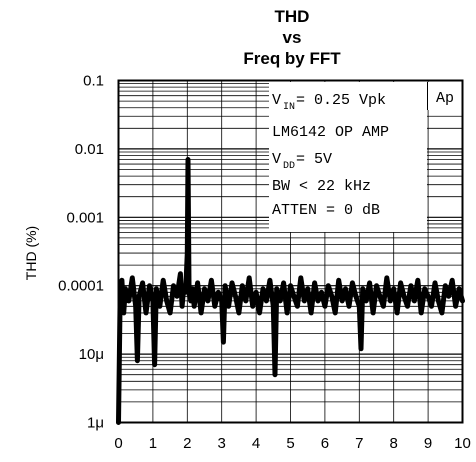 Image resolution: width=476 pixels, height=462 pixels. What do you see at coordinates (187, 443) in the screenshot?
I see `x-tick-label: 2` at bounding box center [187, 443].